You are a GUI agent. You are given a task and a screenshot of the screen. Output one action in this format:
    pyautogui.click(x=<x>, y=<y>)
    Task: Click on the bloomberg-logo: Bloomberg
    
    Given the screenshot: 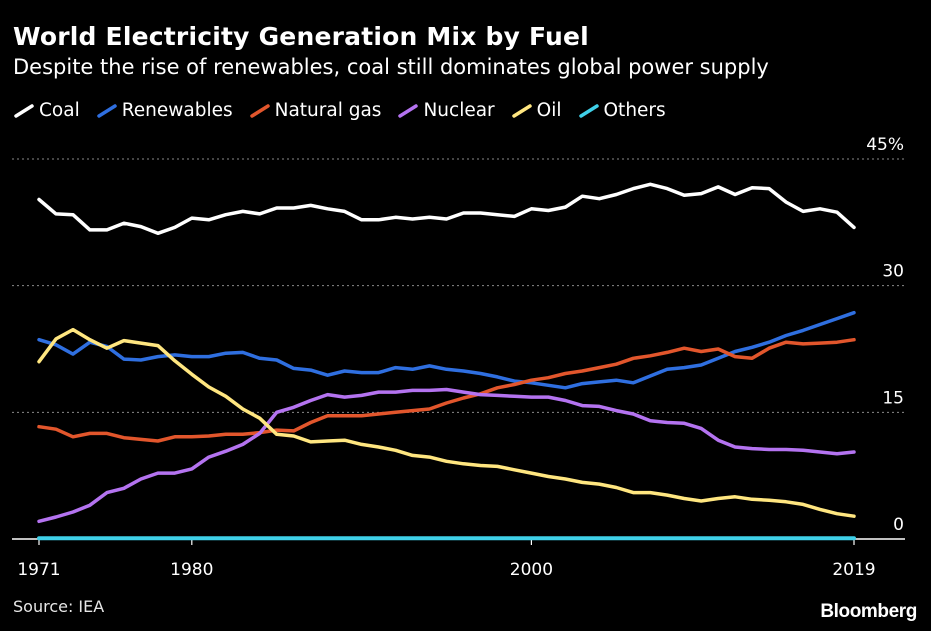 What is the action you would take?
    pyautogui.click(x=868, y=611)
    